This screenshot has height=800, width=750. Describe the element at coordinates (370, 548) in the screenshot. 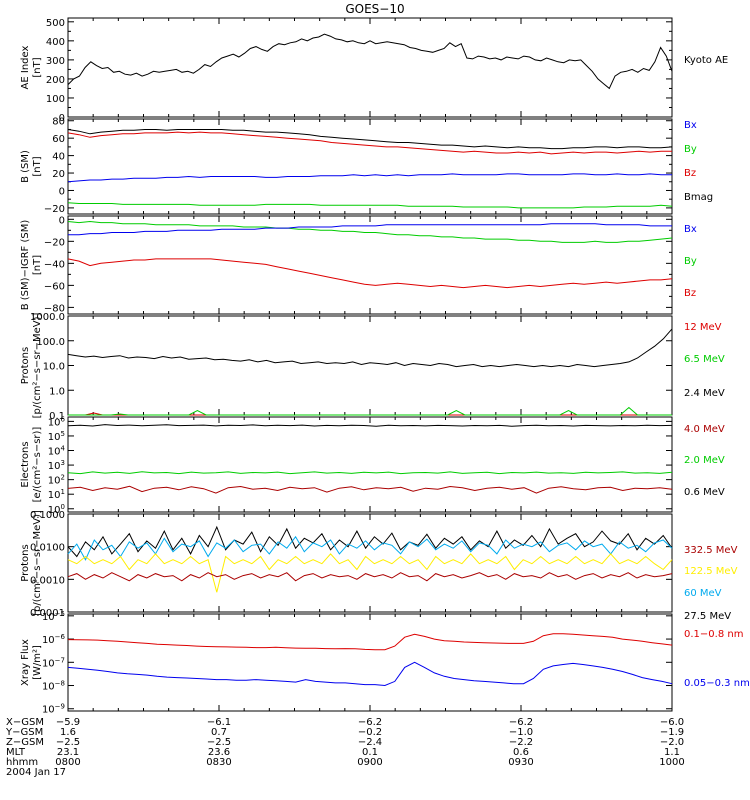

I see `series-line-60-mev` at that location.